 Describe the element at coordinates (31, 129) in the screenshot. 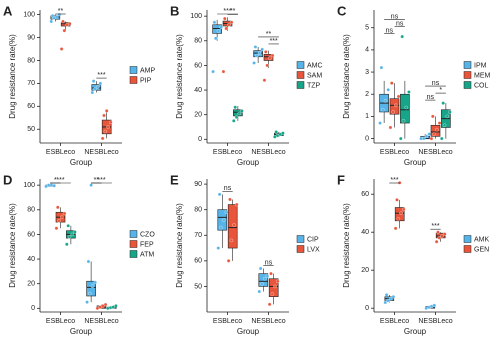

I see `y-tick-label: 50` at that location.